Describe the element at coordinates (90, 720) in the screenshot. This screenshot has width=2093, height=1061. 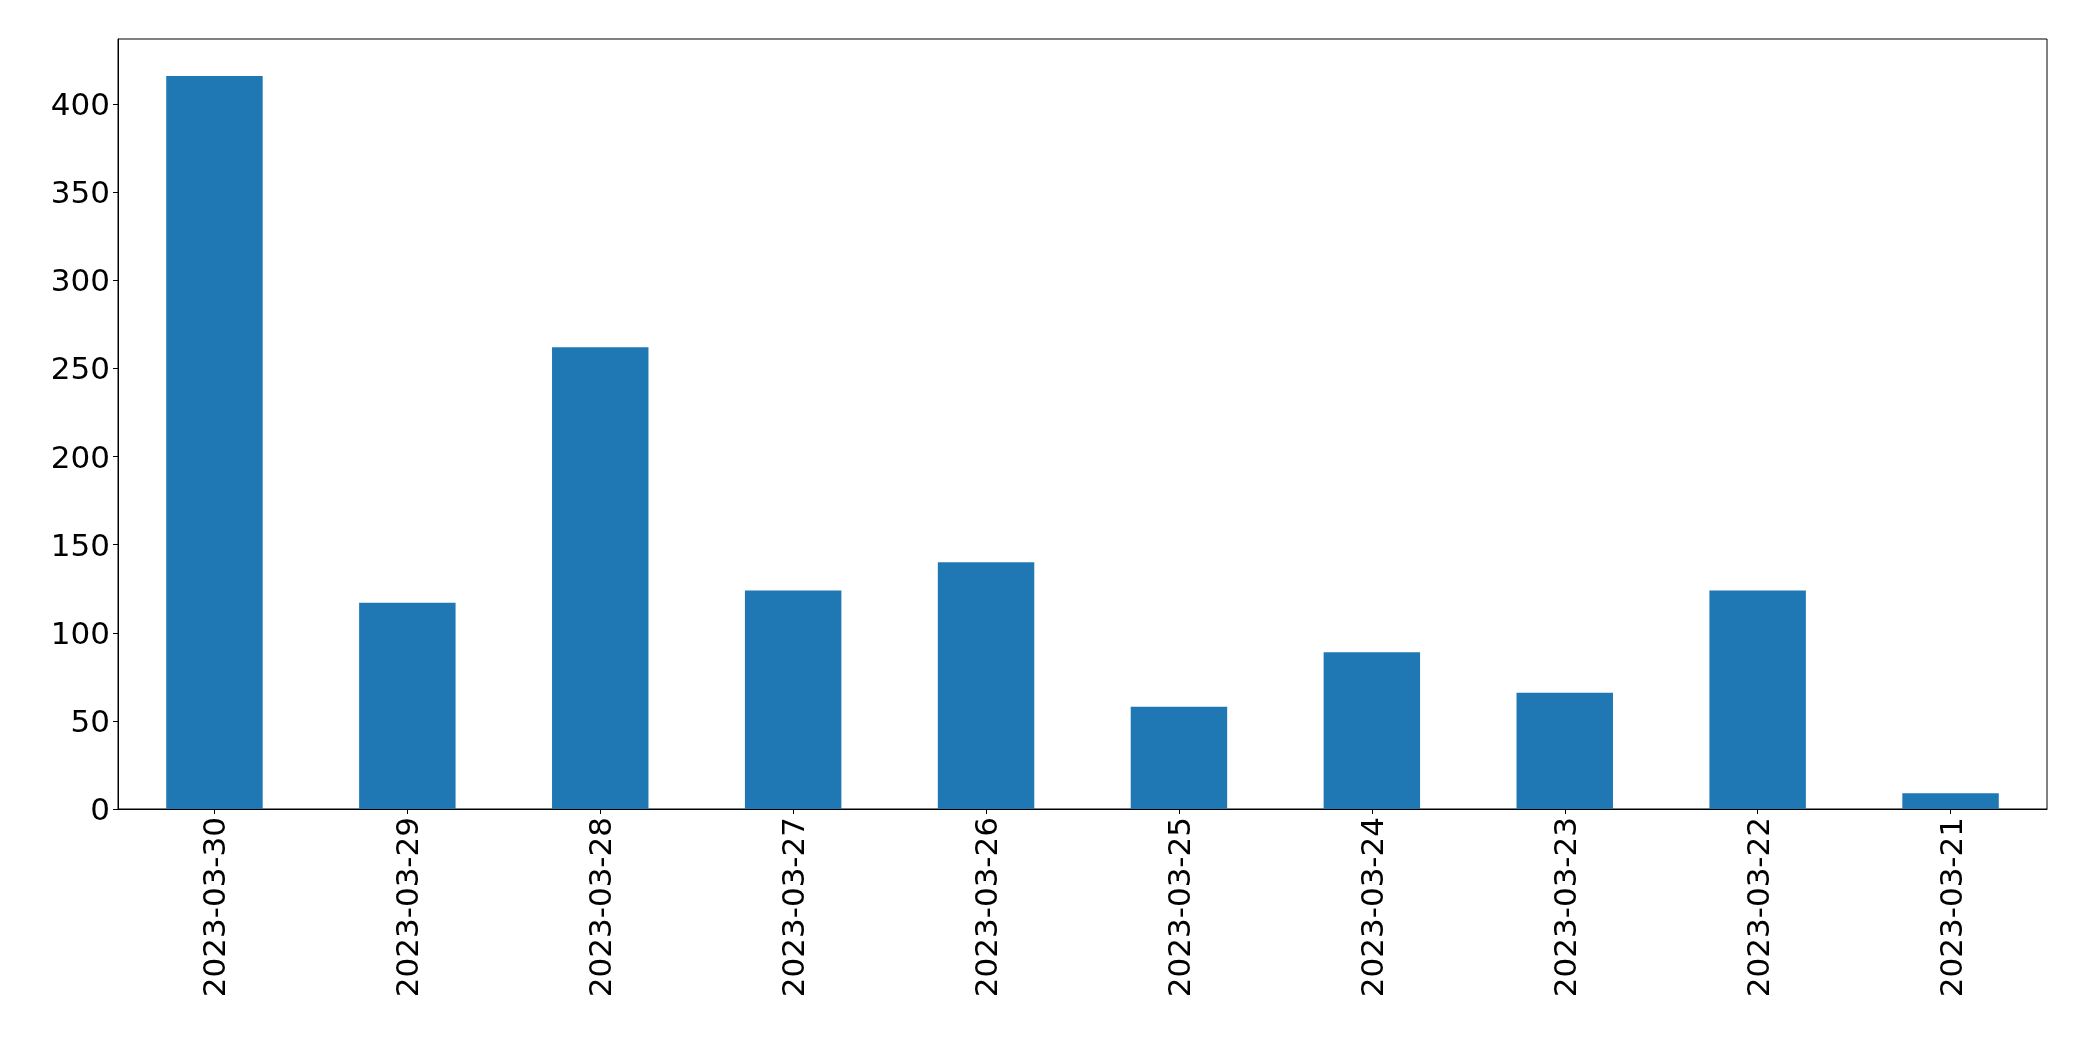
I see `y-tick-label: 50` at that location.